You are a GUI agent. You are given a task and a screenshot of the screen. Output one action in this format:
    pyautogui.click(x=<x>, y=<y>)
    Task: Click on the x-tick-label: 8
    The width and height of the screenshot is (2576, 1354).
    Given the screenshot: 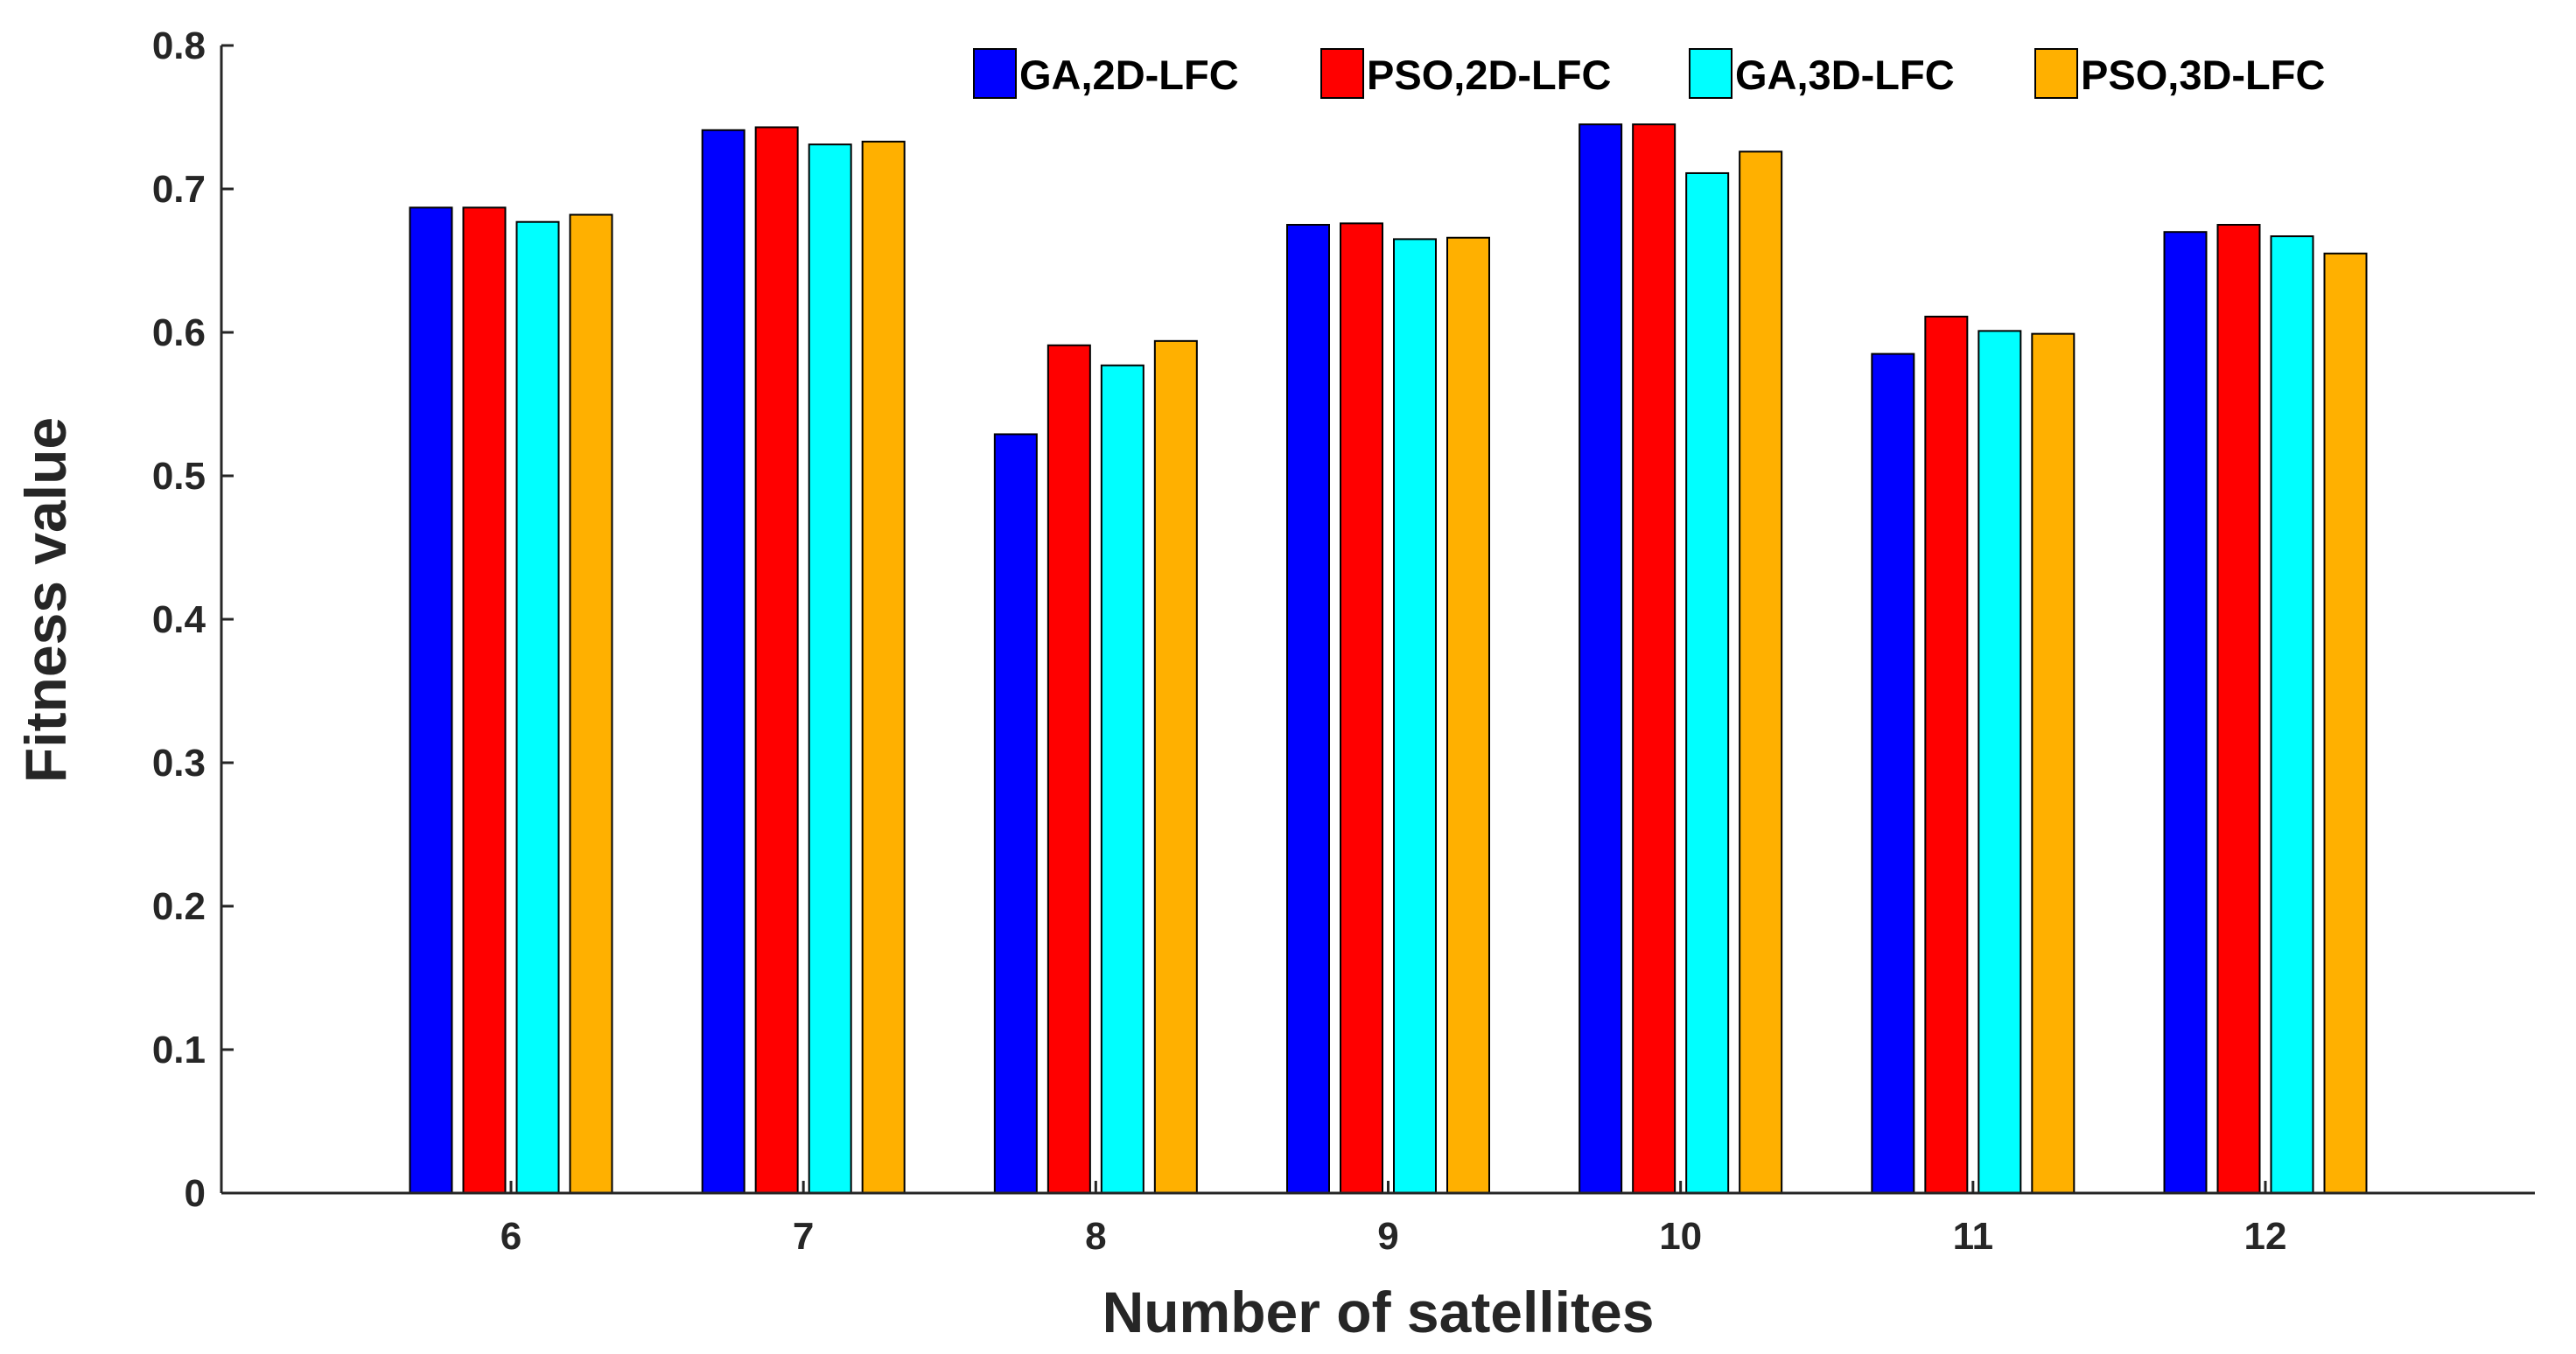 What is the action you would take?
    pyautogui.click(x=1095, y=1236)
    